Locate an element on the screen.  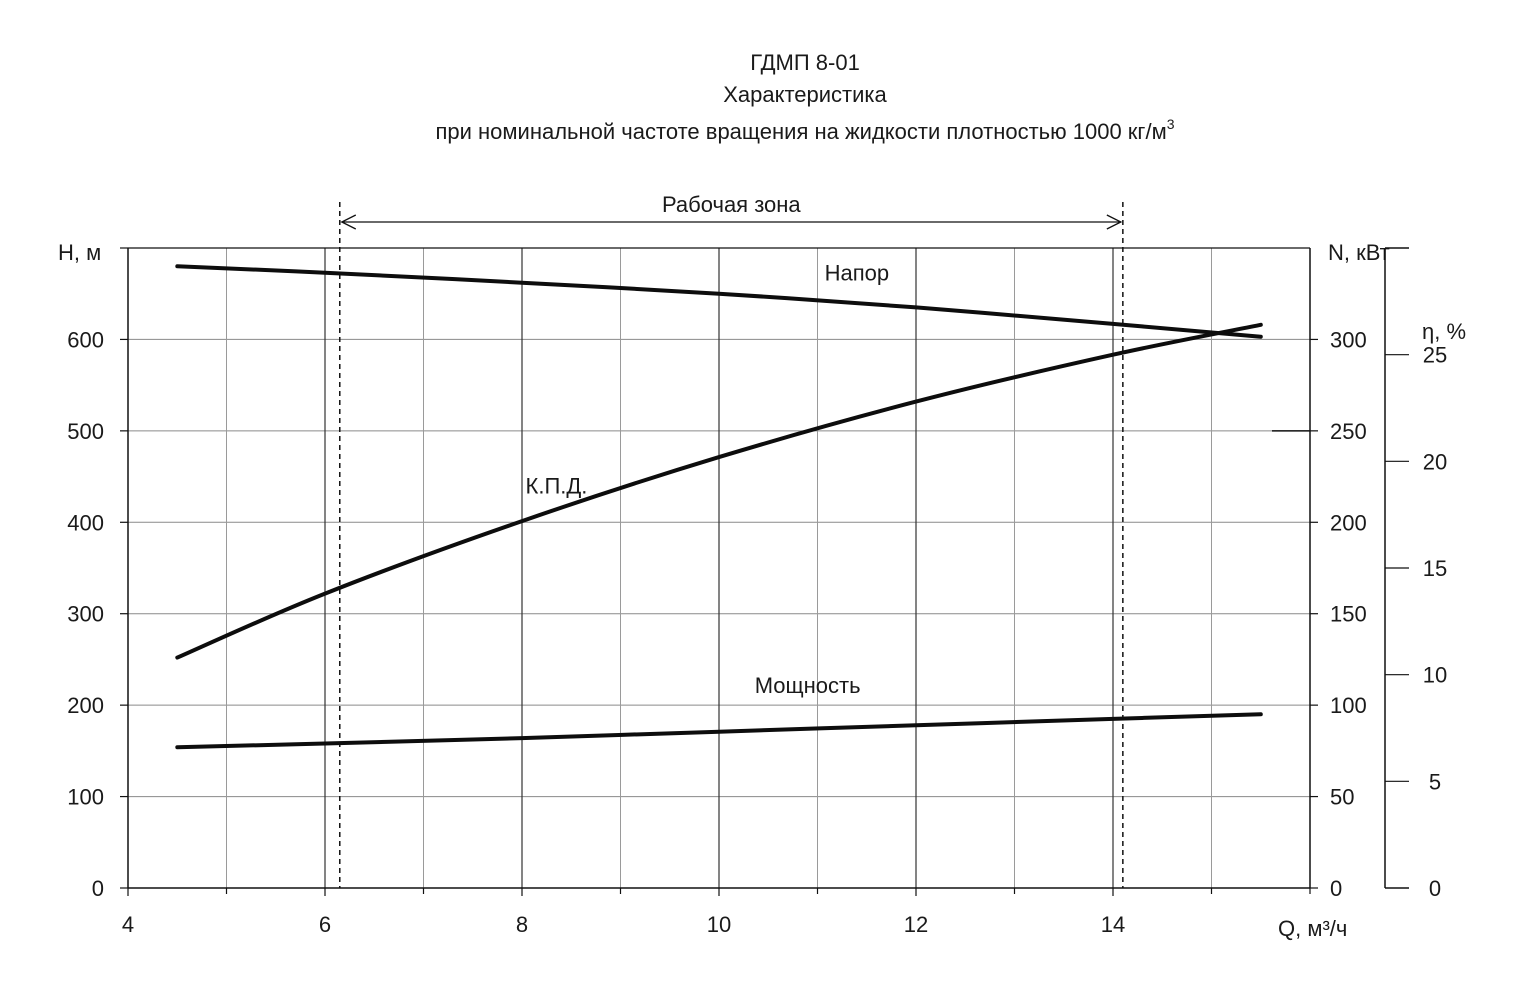
head-curve is located at coordinates (719, 301).